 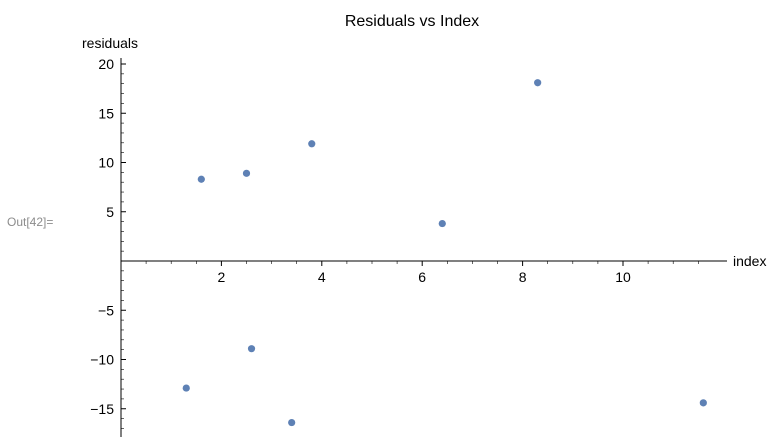 I want to click on output-cell-label: Out[42]=, so click(x=30, y=222).